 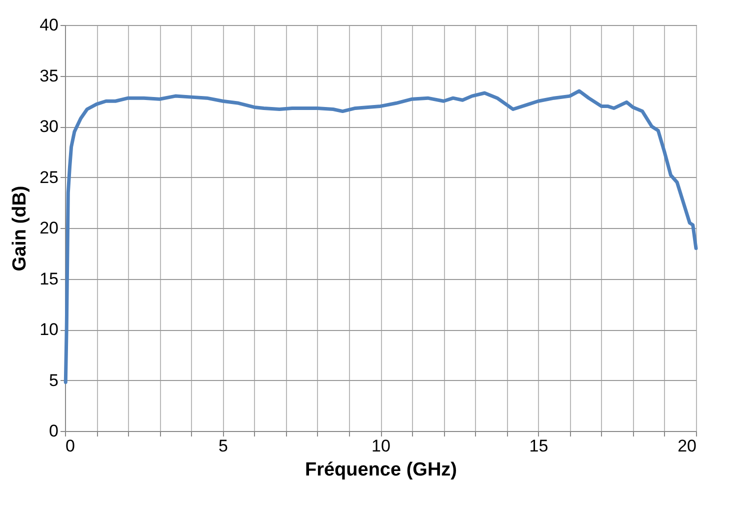 What do you see at coordinates (53, 431) in the screenshot?
I see `y-tick-label: 0` at bounding box center [53, 431].